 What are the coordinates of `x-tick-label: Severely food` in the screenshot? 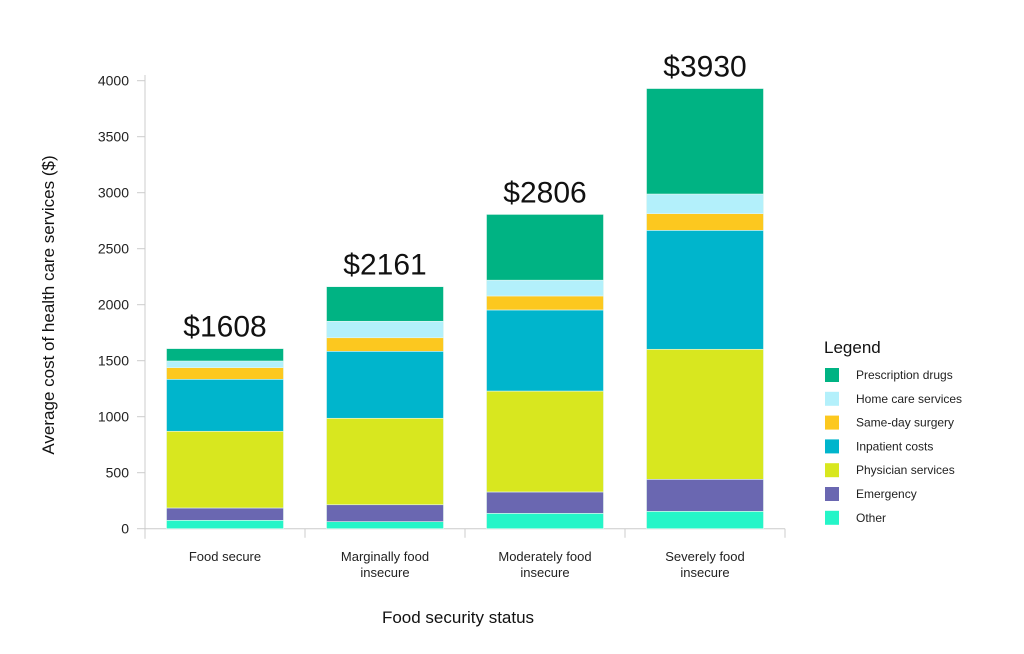 It's located at (705, 556).